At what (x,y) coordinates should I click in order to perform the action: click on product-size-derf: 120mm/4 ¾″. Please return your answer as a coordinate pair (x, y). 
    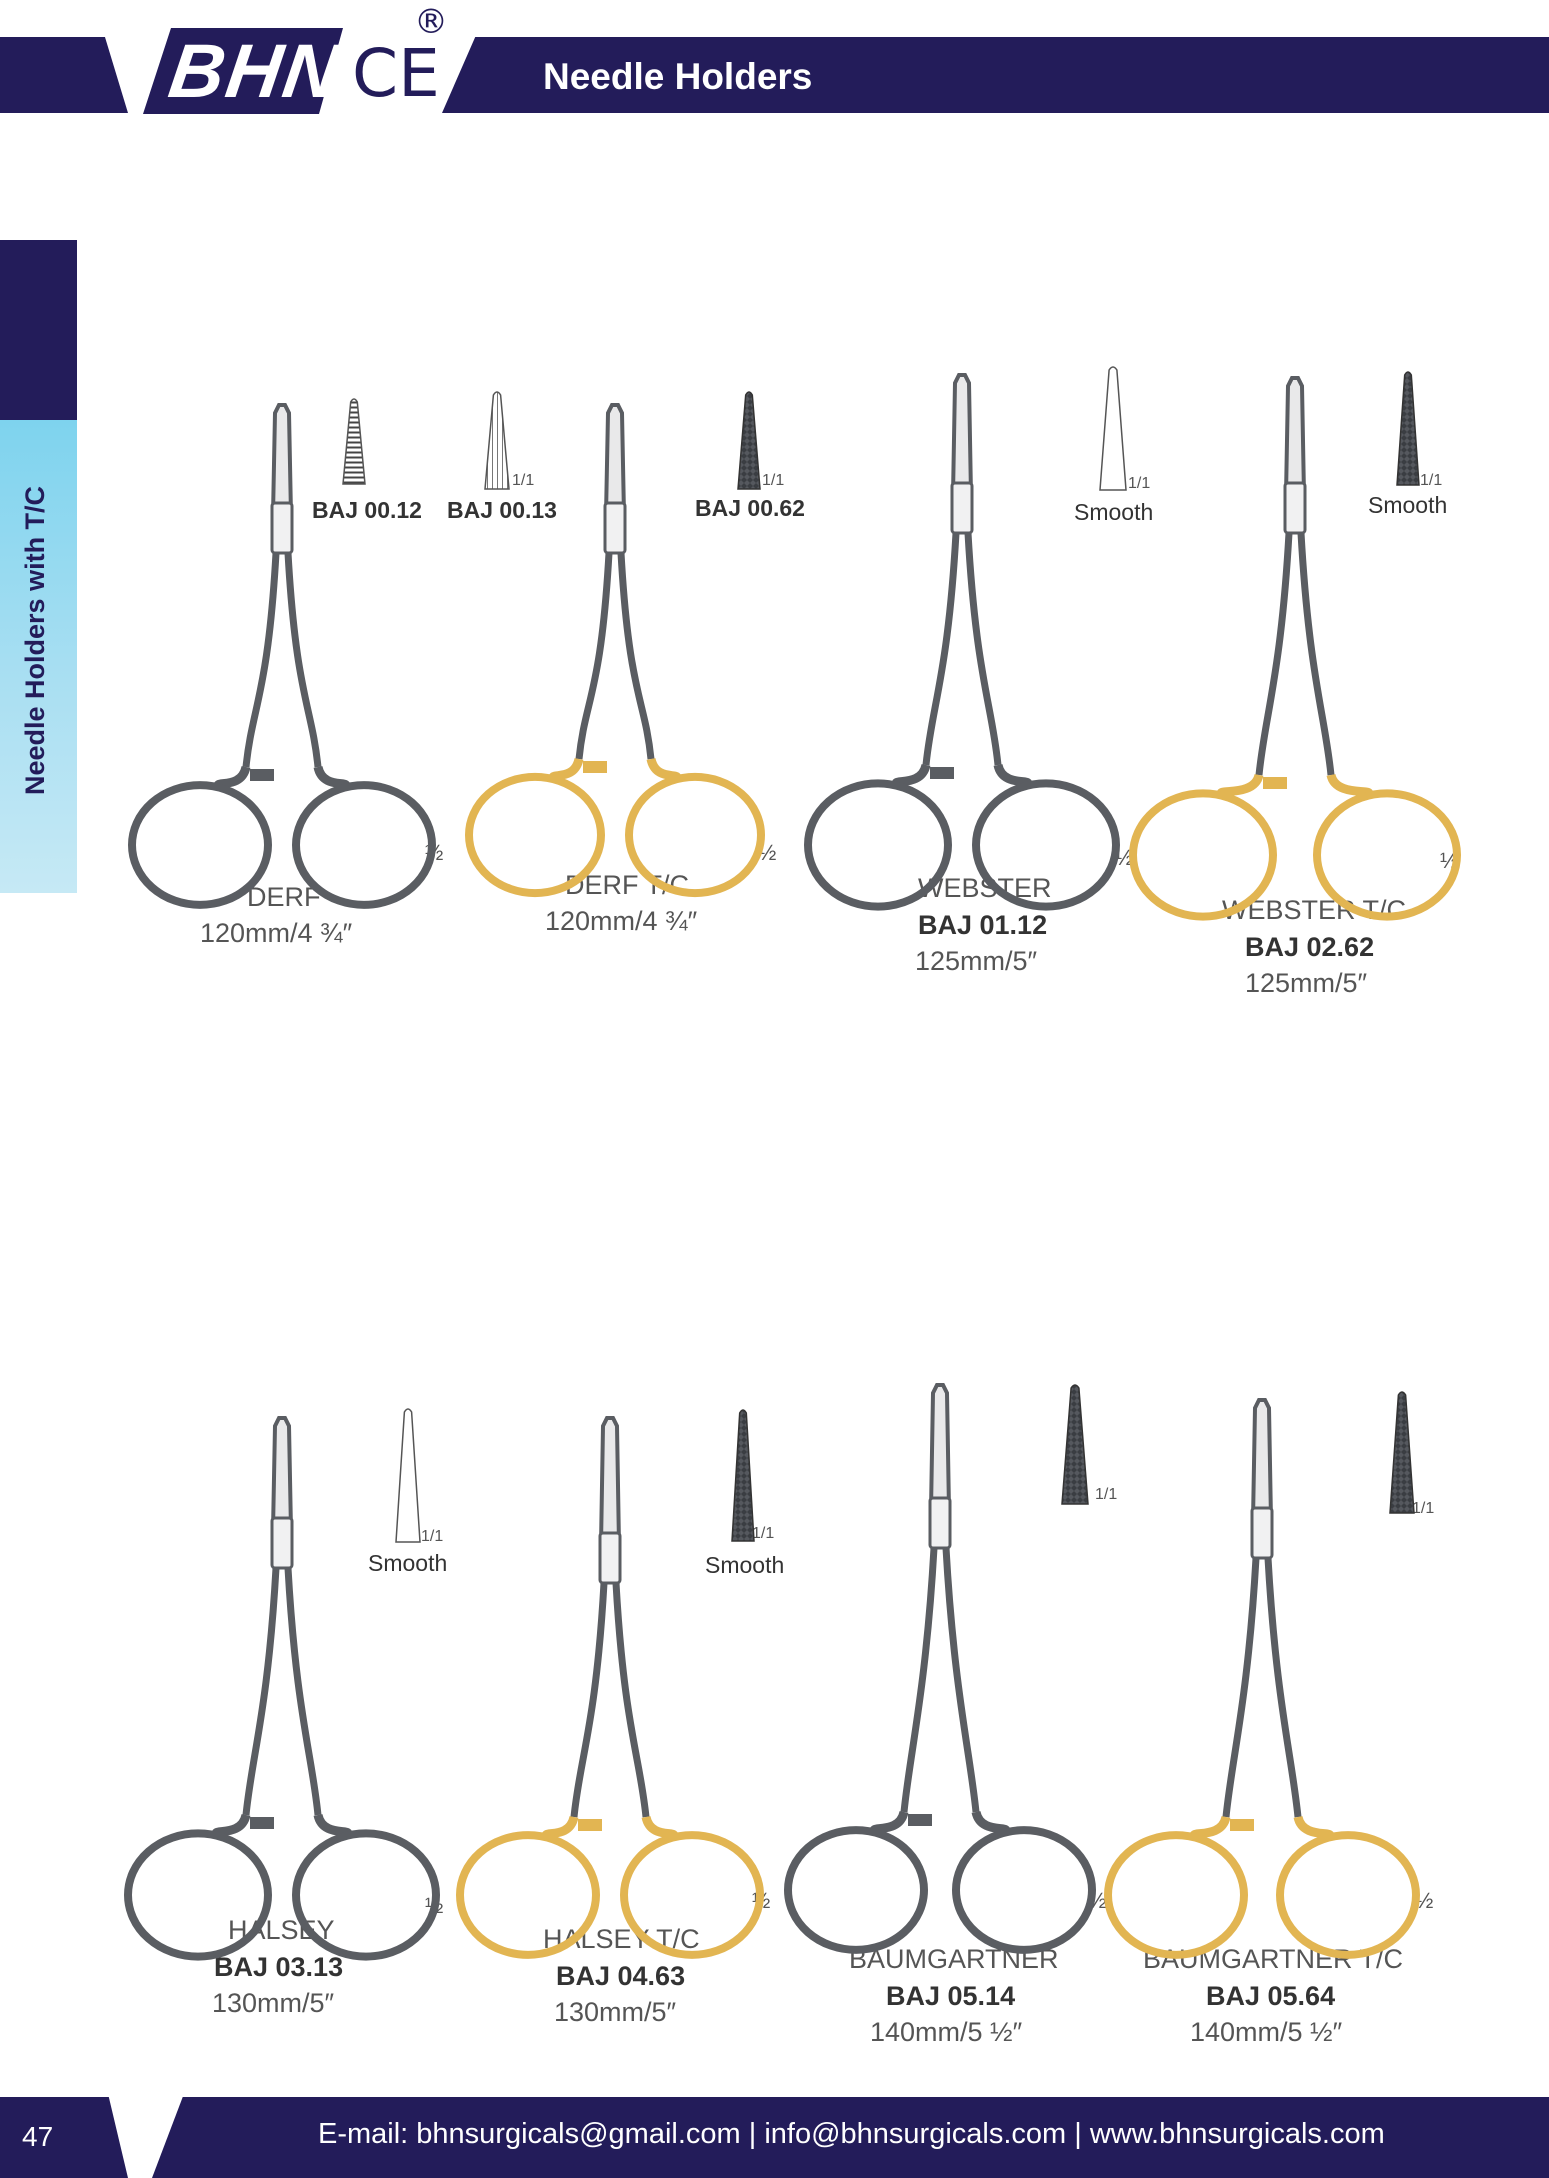
    Looking at the image, I should click on (276, 933).